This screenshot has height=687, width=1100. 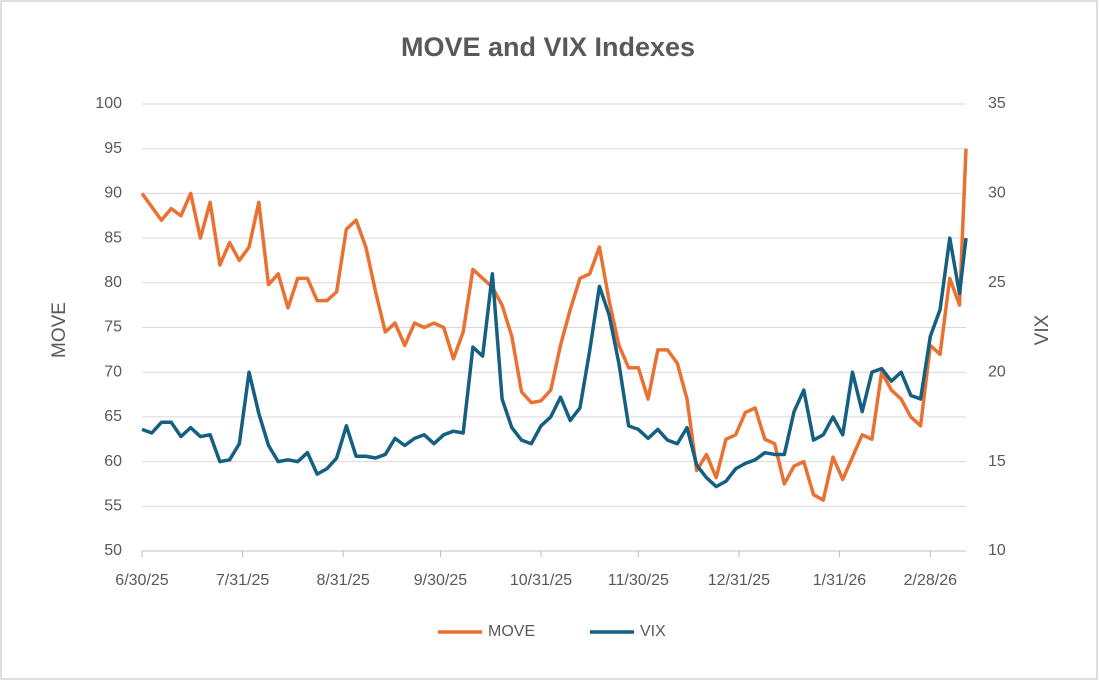 I want to click on y-tick-label: 85, so click(x=113, y=237).